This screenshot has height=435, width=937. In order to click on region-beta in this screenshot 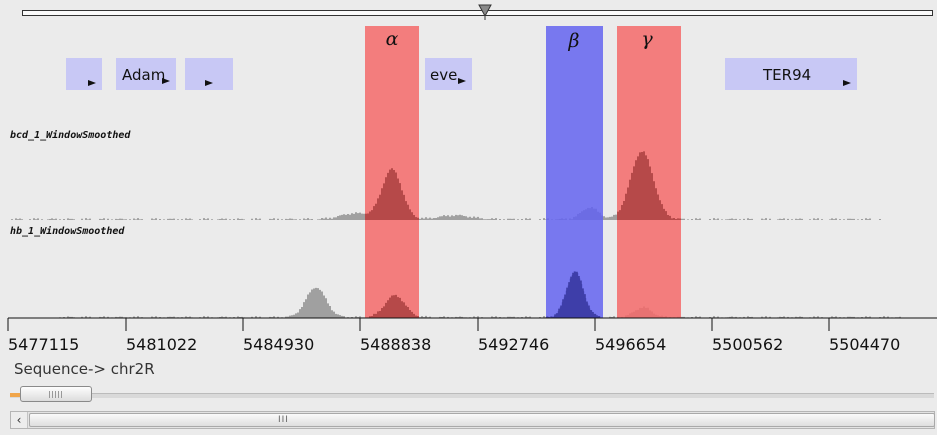, I will do `click(574, 172)`.